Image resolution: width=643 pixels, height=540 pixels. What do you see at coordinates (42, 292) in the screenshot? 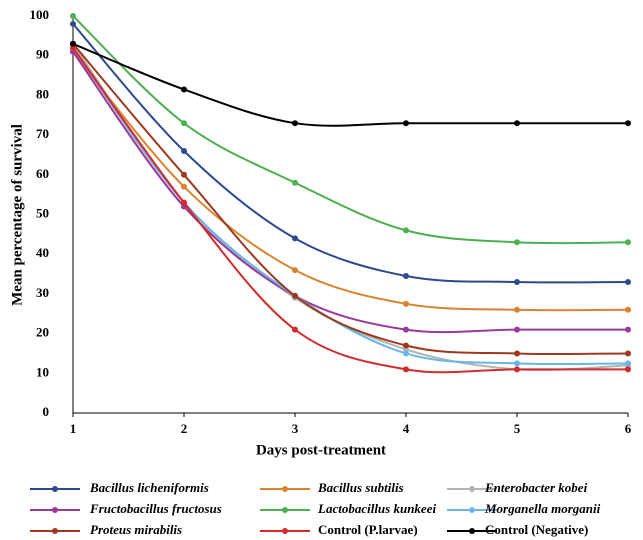
I see `y-tick-label: 30` at bounding box center [42, 292].